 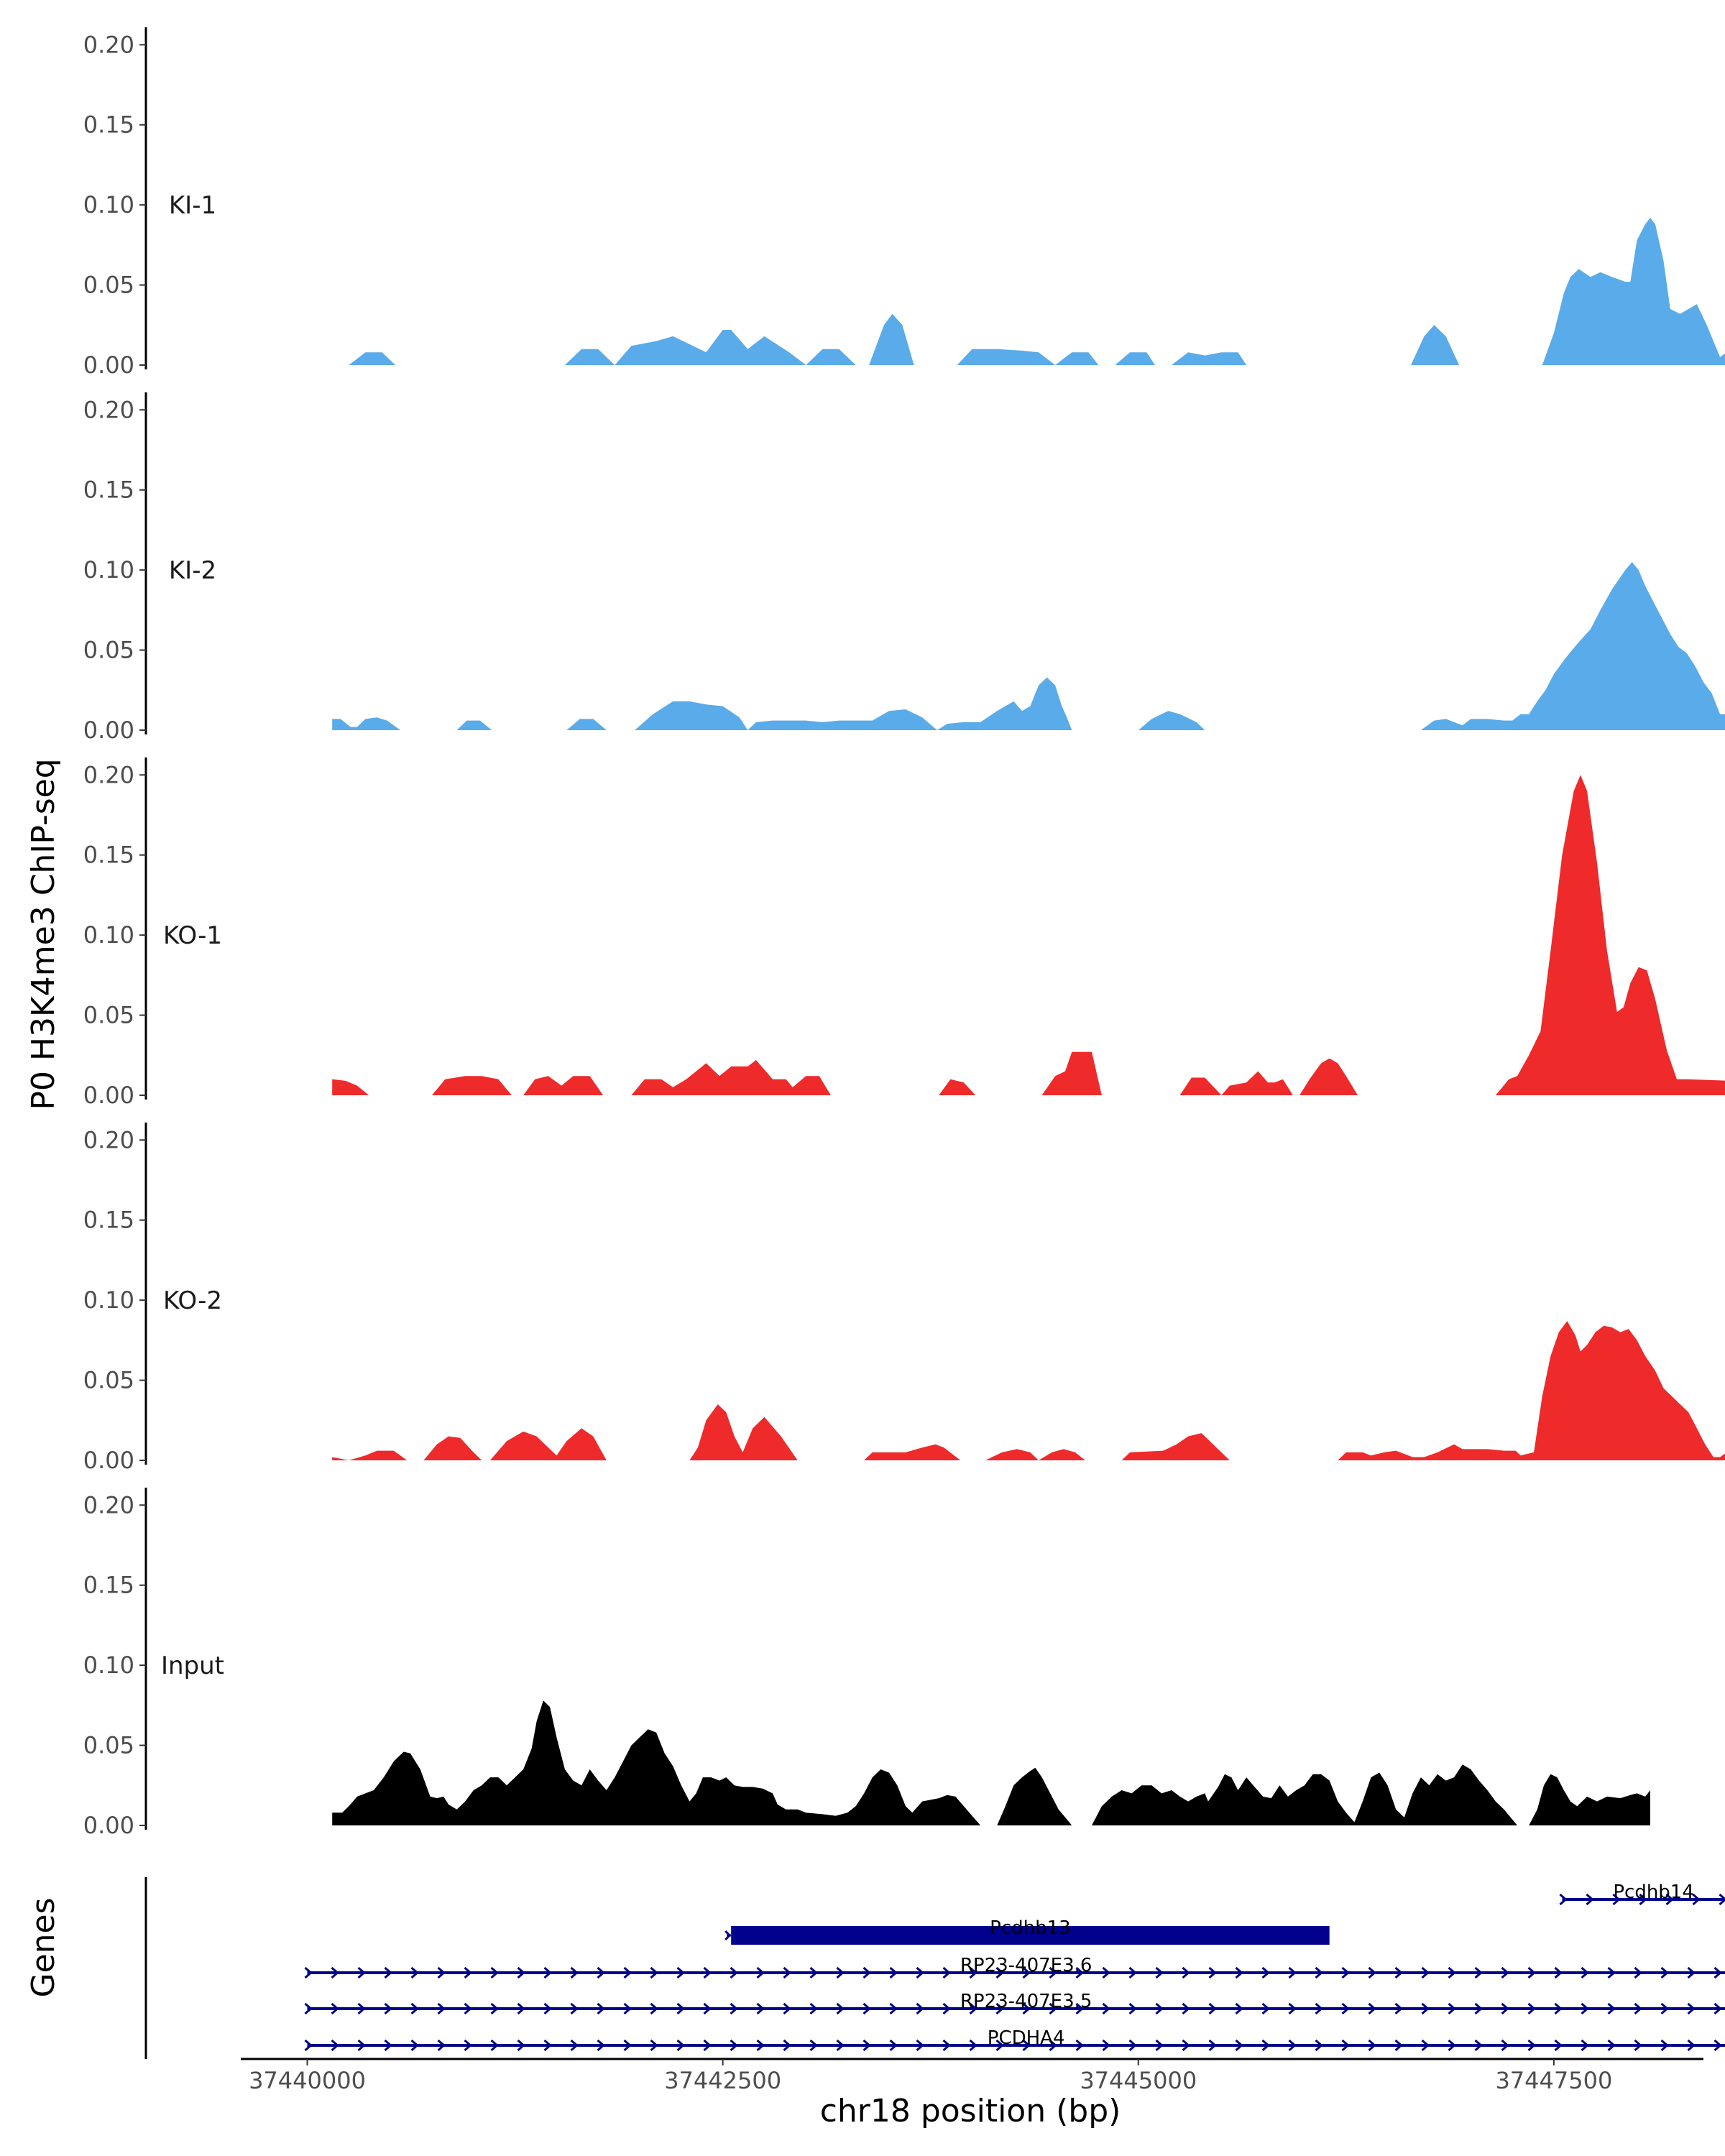 What do you see at coordinates (1014, 1967) in the screenshot?
I see `gene-rp23-407e3.6: RP23-407E3.6` at bounding box center [1014, 1967].